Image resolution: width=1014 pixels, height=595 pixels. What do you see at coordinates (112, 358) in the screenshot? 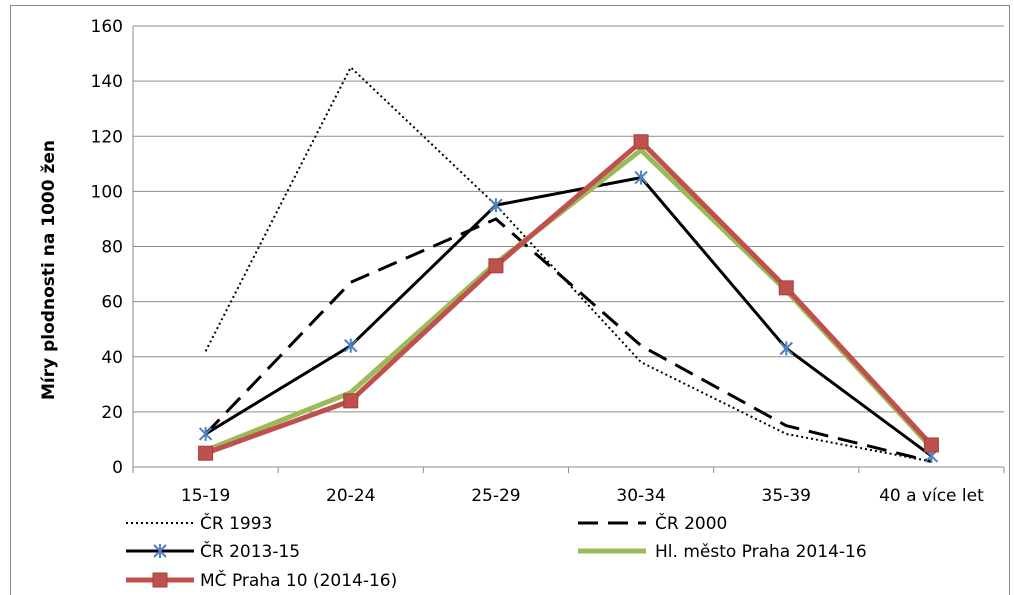
I see `y-tick-label: 40` at bounding box center [112, 358].